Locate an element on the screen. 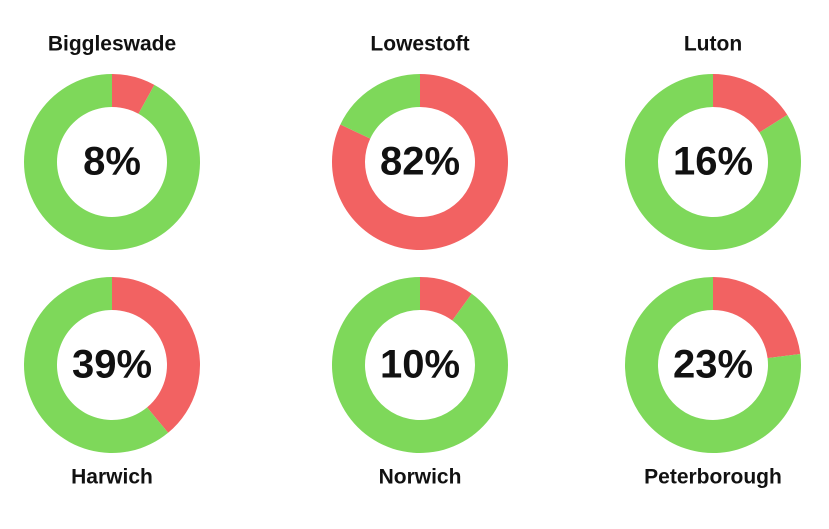 The image size is (829, 529). chart-title: Luton is located at coordinates (713, 44).